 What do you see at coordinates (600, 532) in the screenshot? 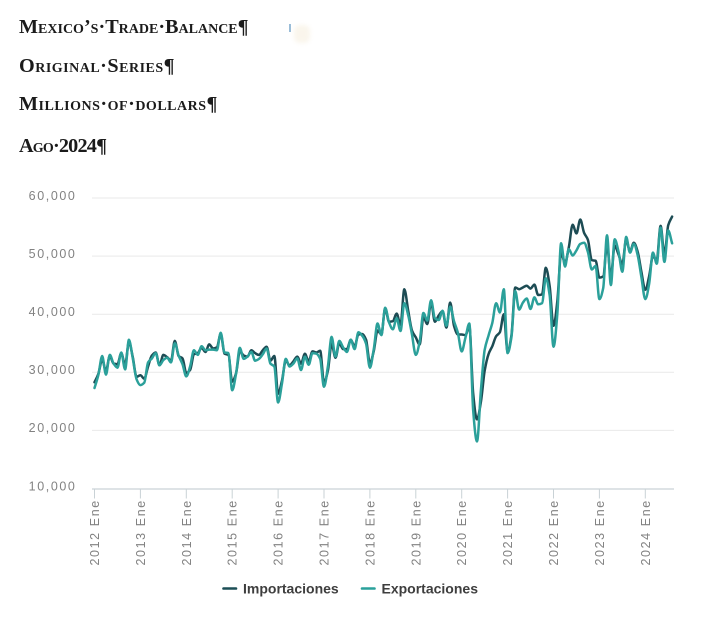
I see `svg-text: 2023 Ene` at bounding box center [600, 532].